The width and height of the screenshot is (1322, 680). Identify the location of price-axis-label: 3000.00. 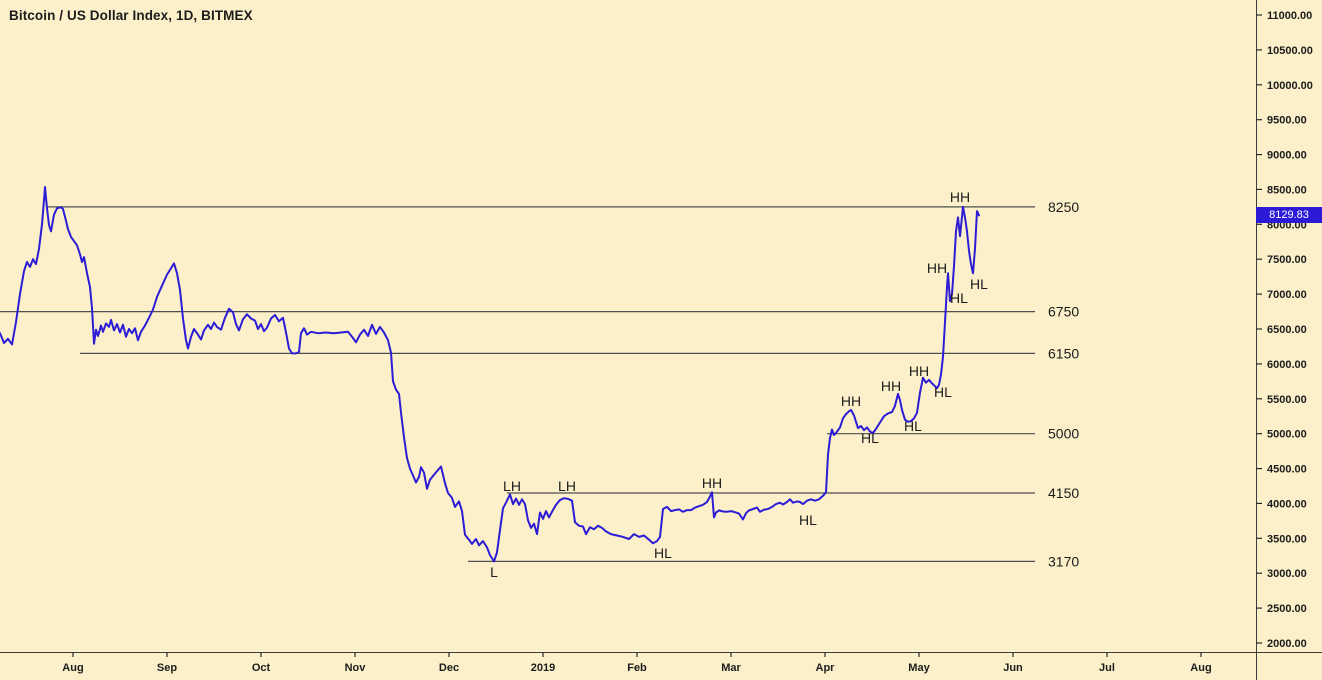
(1287, 574).